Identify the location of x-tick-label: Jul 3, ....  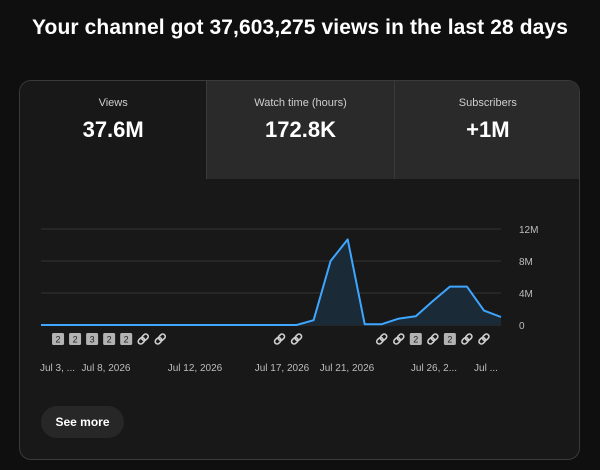
(57, 368).